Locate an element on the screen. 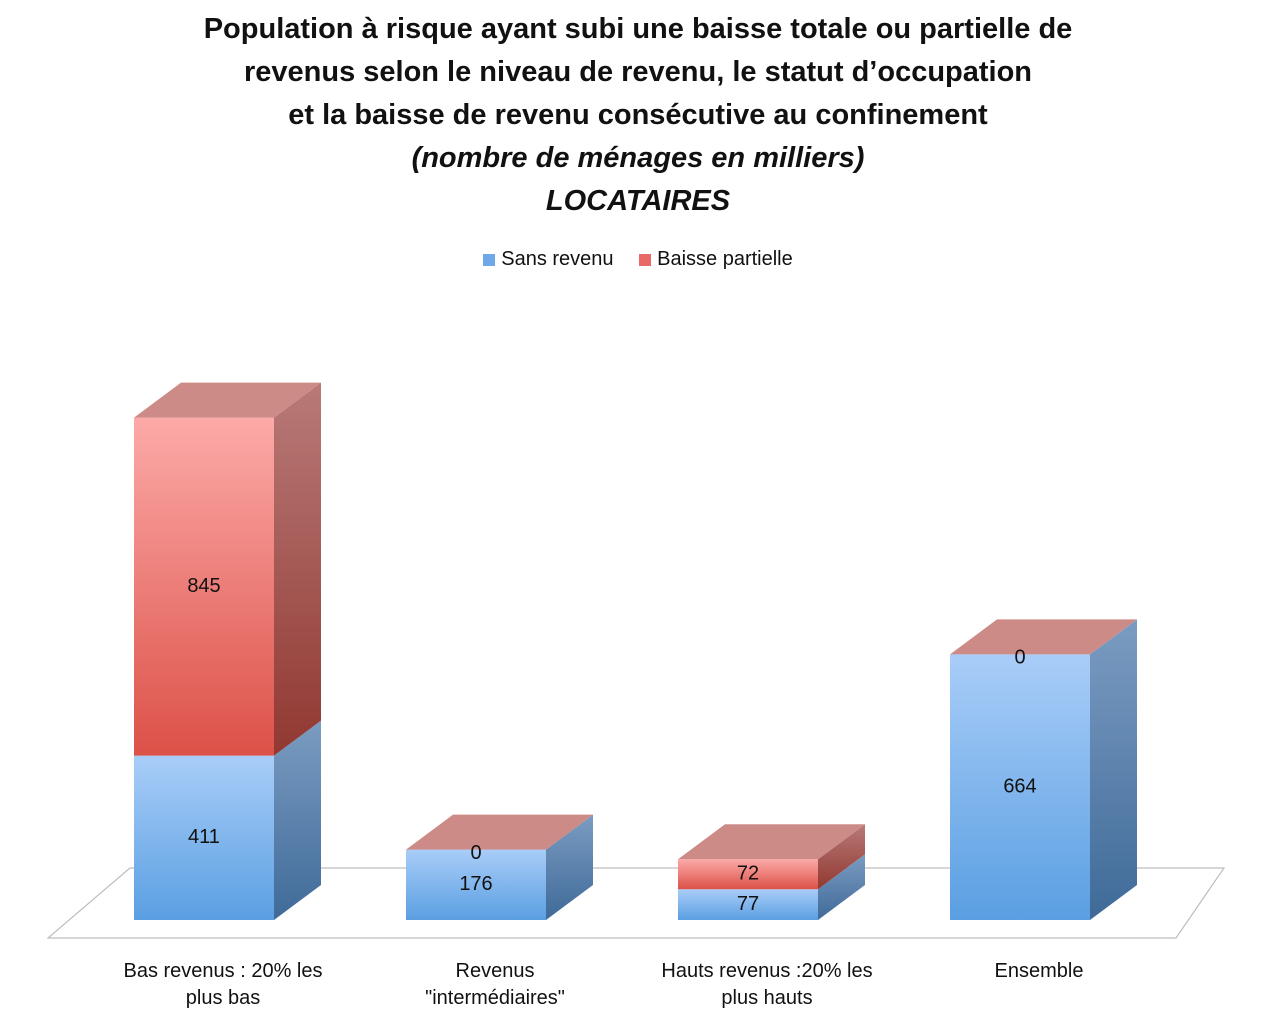  legend-item-baisse-partielle: Baisse partielle is located at coordinates (716, 259).